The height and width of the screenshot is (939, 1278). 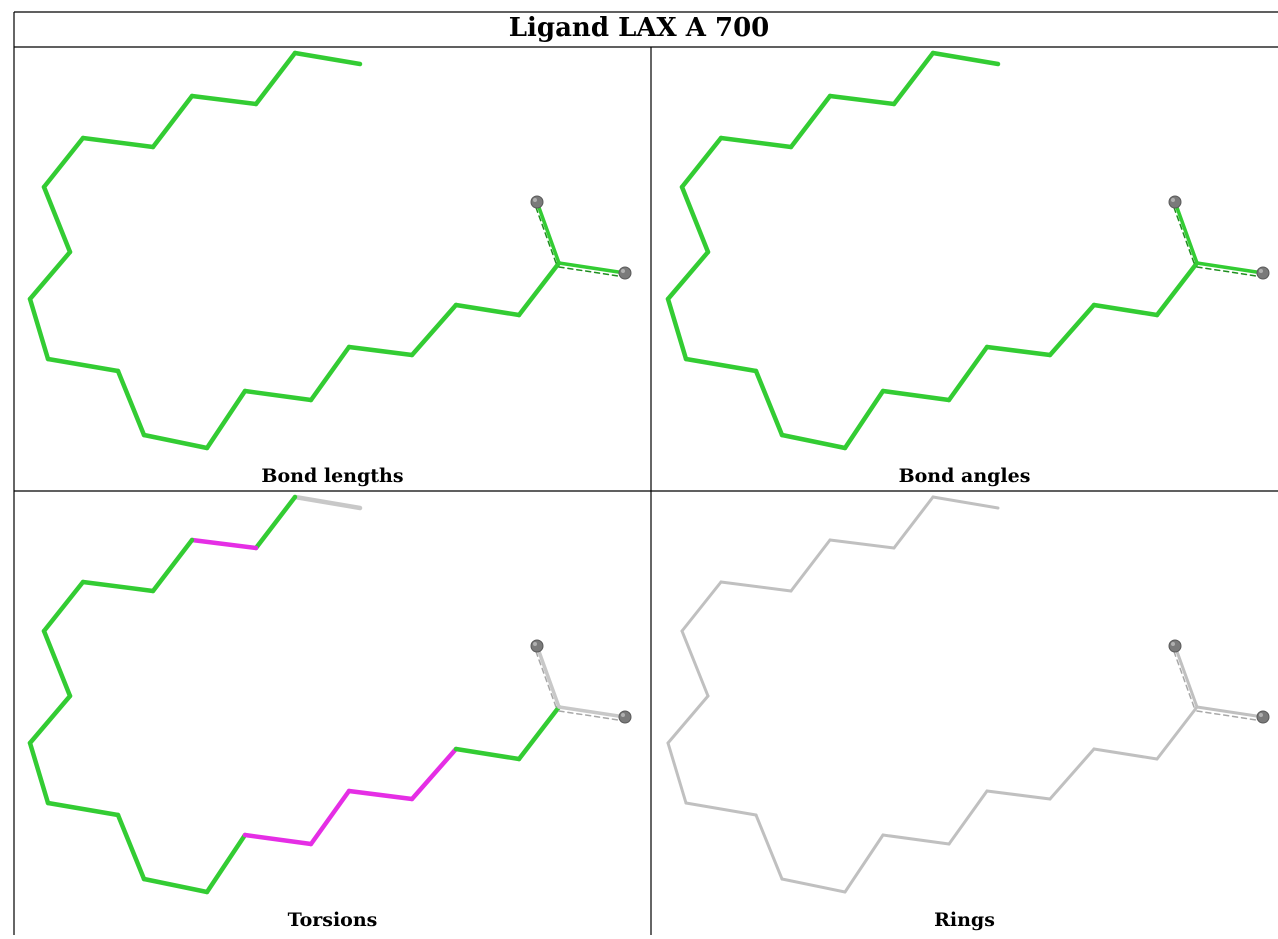 What do you see at coordinates (964, 476) in the screenshot?
I see `caption-bond-angles: Bond angles` at bounding box center [964, 476].